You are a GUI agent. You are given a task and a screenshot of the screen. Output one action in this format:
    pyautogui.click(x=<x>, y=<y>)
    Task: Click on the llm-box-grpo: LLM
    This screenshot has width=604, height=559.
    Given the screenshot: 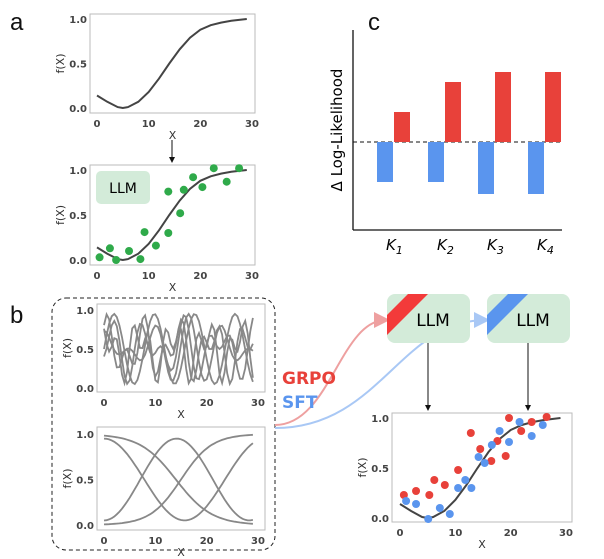 What is the action you would take?
    pyautogui.click(x=428, y=318)
    